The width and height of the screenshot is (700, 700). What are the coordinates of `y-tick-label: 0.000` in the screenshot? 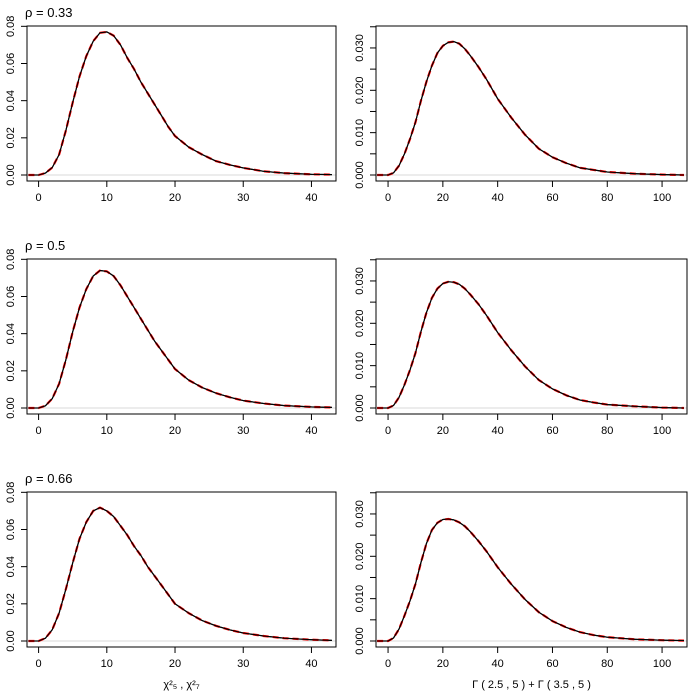 It's located at (360, 641).